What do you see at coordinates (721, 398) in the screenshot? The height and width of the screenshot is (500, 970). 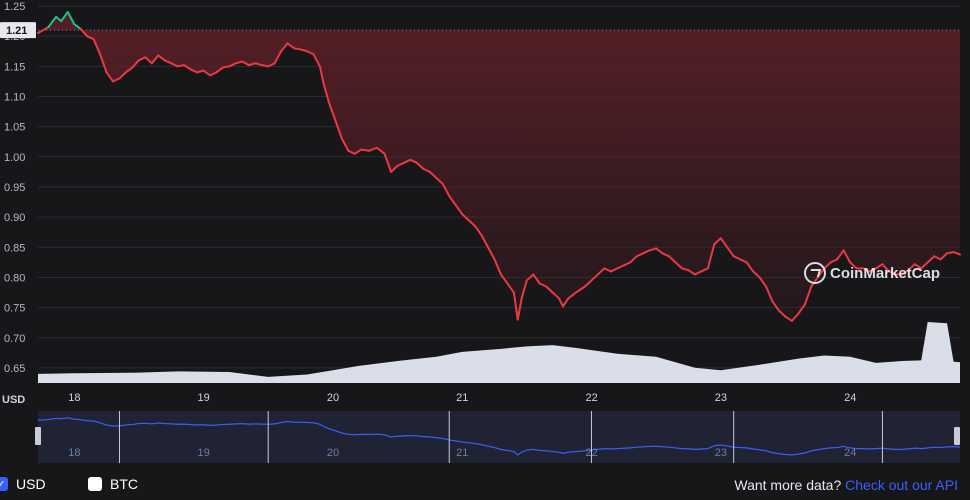 I see `x-tick-label-5: 23` at bounding box center [721, 398].